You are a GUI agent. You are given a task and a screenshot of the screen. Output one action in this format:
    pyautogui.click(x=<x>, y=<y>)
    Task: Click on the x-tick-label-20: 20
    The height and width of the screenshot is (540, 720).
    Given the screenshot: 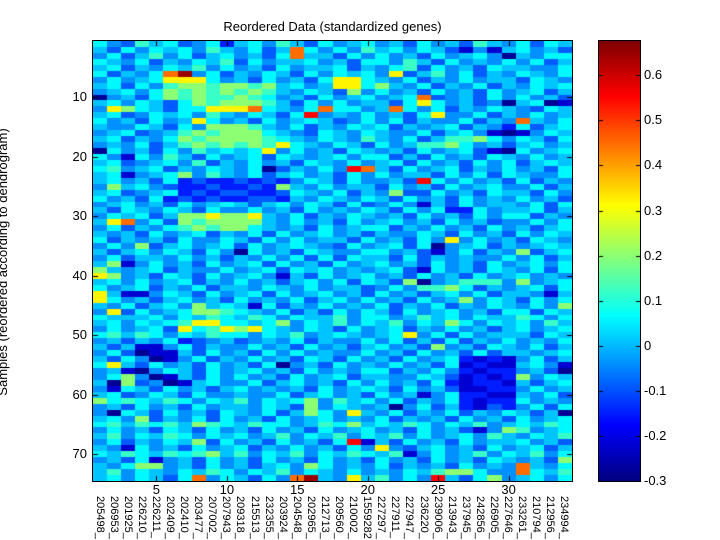 What is the action you would take?
    pyautogui.click(x=367, y=489)
    